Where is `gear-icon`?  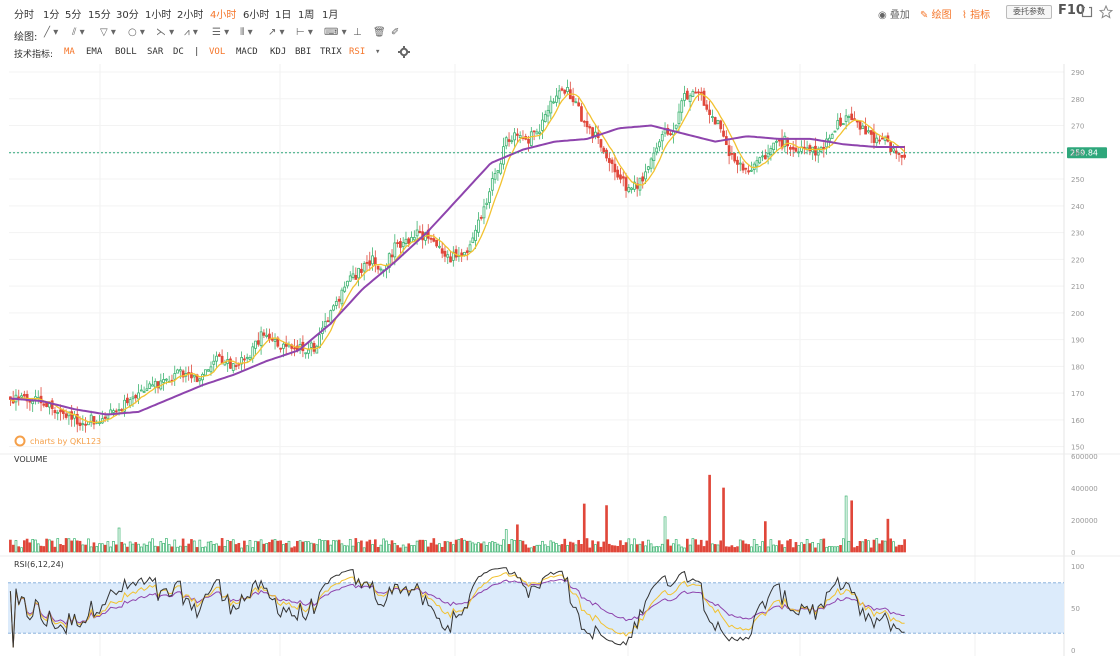 gear-icon is located at coordinates (404, 52).